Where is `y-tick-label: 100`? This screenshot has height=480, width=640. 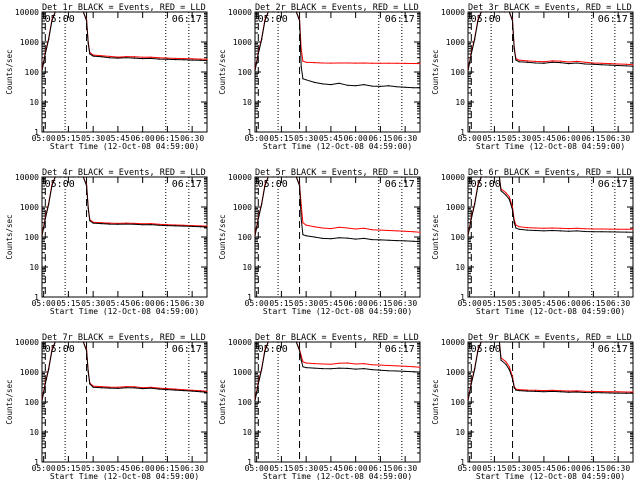 y-tick-label: 100 is located at coordinates (32, 402).